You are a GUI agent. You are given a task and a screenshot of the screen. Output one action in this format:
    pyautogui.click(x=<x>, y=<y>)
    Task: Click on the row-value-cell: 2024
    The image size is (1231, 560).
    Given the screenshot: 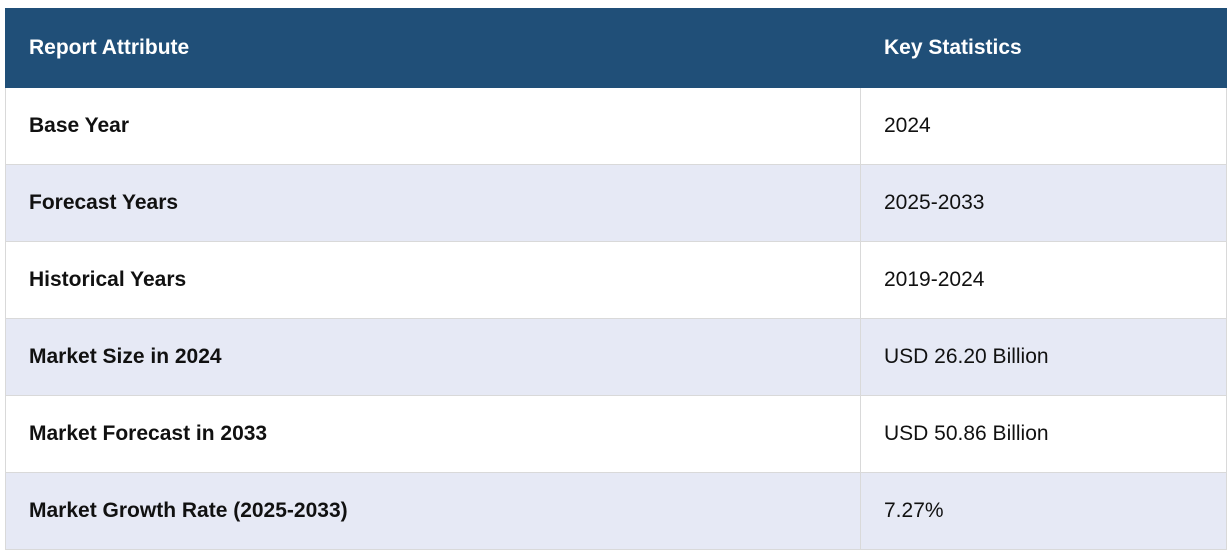 What is the action you would take?
    pyautogui.click(x=1043, y=126)
    